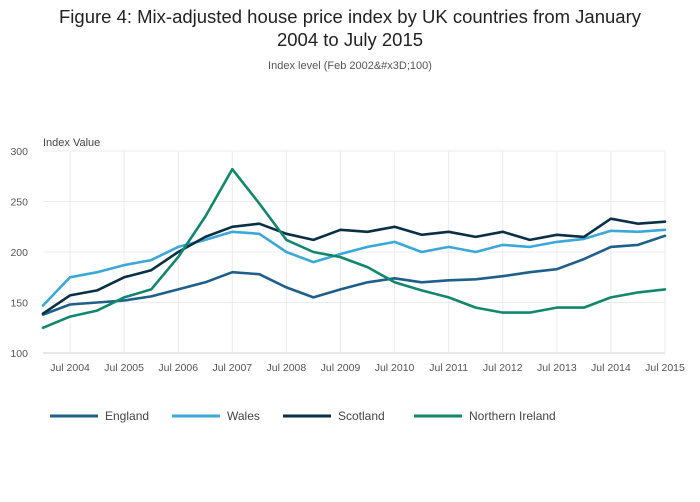 The height and width of the screenshot is (502, 700). What do you see at coordinates (178, 368) in the screenshot?
I see `x-tick-label: Jul 2006` at bounding box center [178, 368].